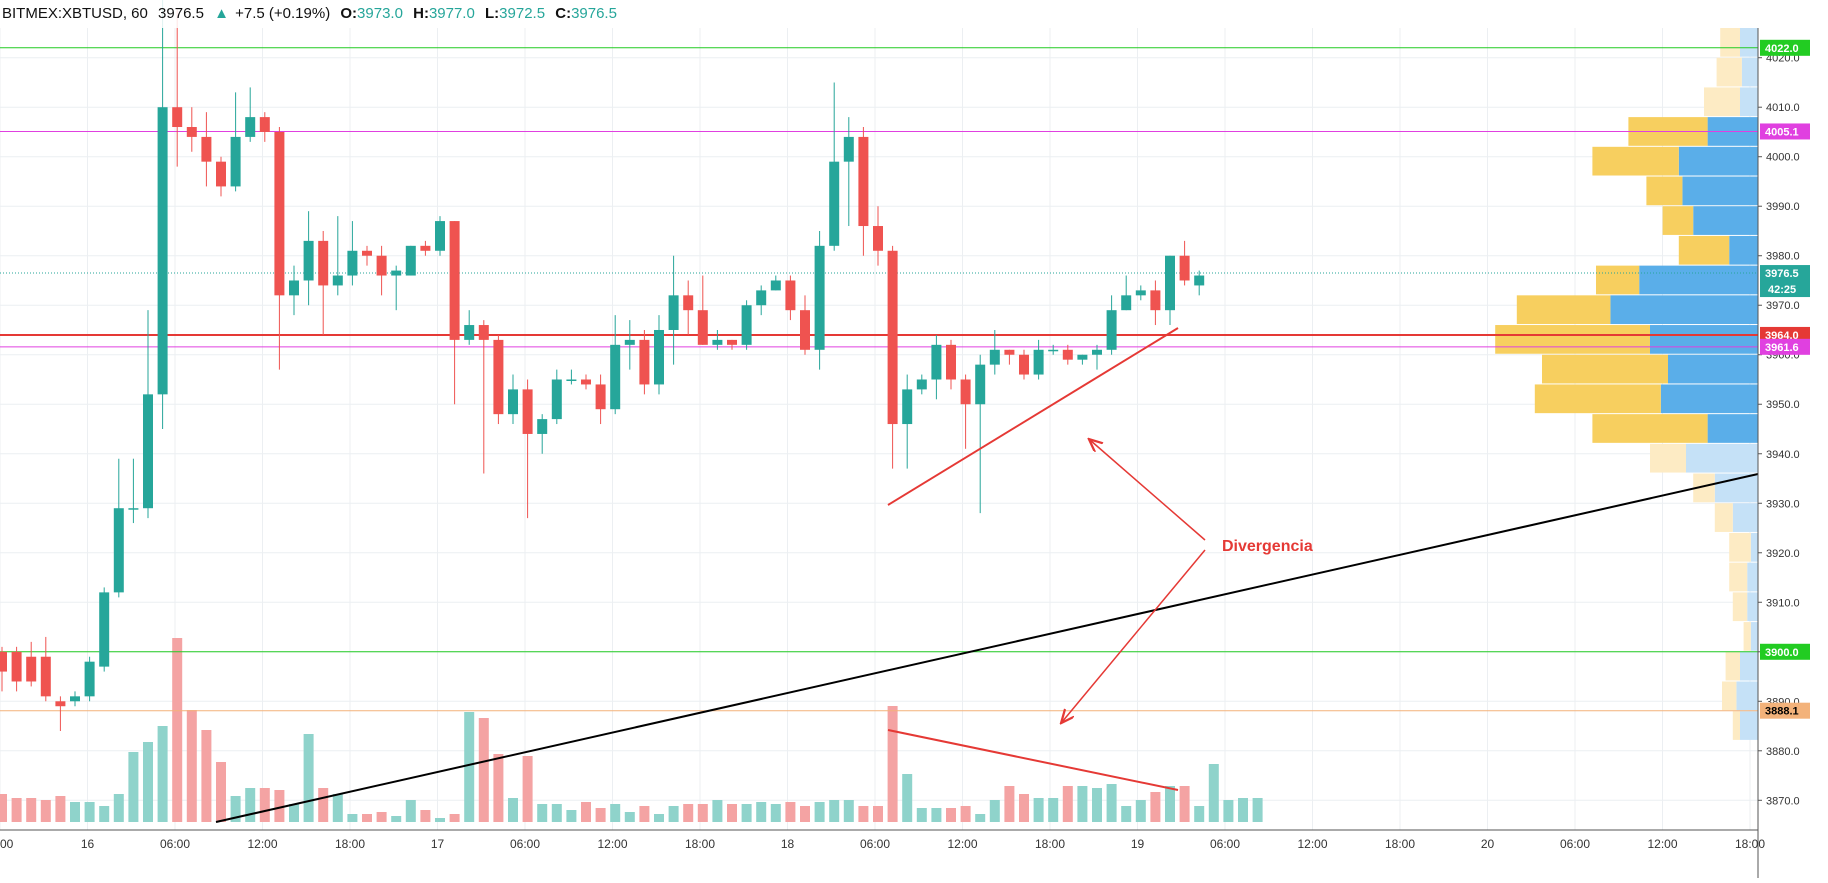  Describe the element at coordinates (1783, 752) in the screenshot. I see `price-tick-label: 3880.0` at that location.